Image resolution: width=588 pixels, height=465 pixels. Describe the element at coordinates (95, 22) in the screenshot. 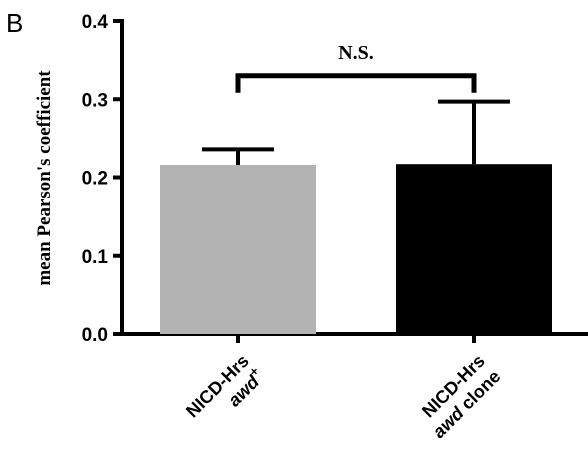

I see `y-tick-label: 0.4` at that location.